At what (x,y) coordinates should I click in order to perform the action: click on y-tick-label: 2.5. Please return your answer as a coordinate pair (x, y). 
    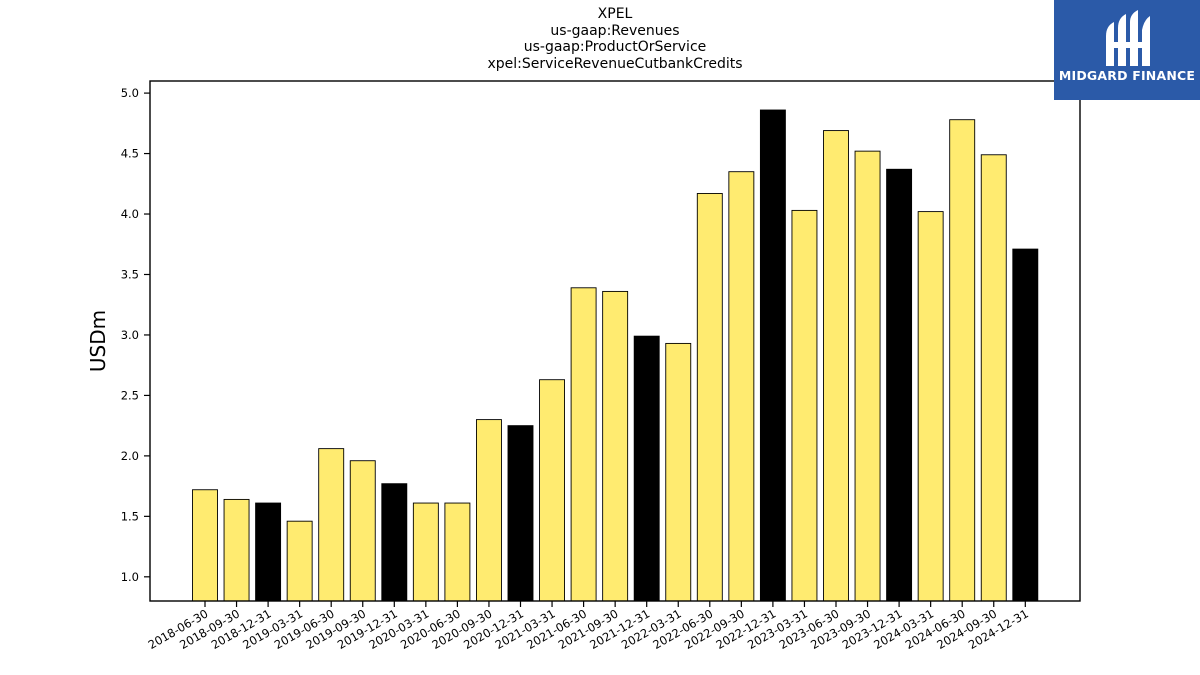
    Looking at the image, I should click on (130, 395).